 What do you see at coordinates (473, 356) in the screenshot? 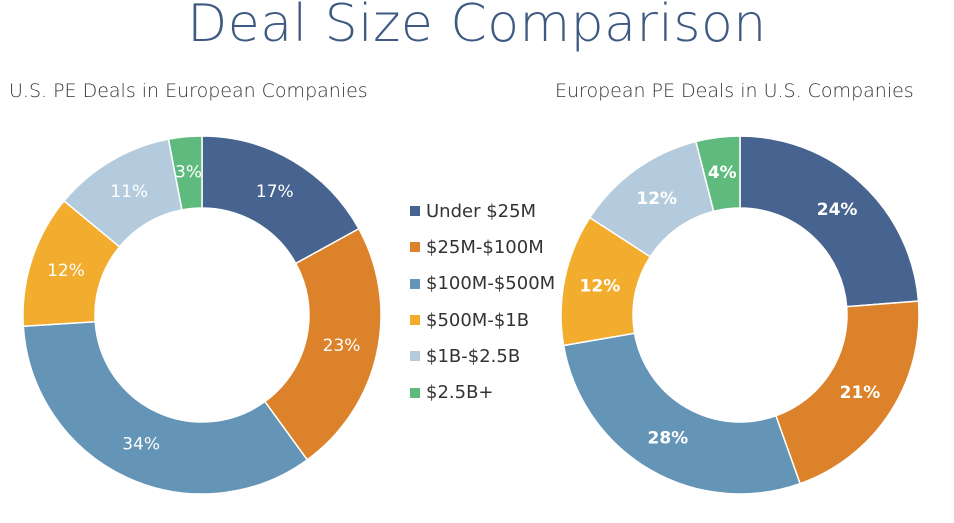
I see `legend-label: $1B-$2.5B` at bounding box center [473, 356].